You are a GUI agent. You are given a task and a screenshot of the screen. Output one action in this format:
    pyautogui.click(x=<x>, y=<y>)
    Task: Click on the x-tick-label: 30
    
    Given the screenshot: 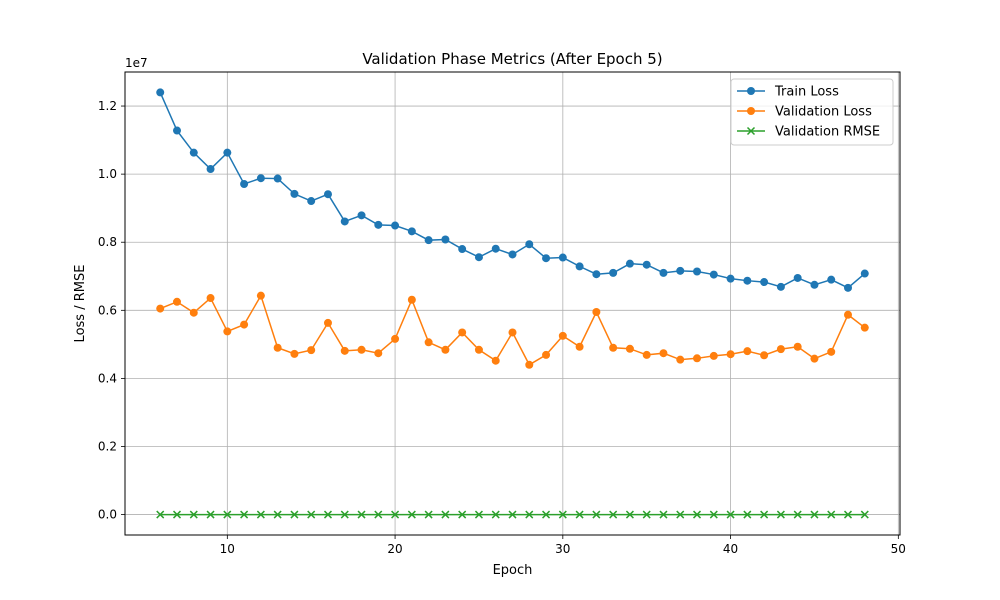 What is the action you would take?
    pyautogui.click(x=562, y=549)
    